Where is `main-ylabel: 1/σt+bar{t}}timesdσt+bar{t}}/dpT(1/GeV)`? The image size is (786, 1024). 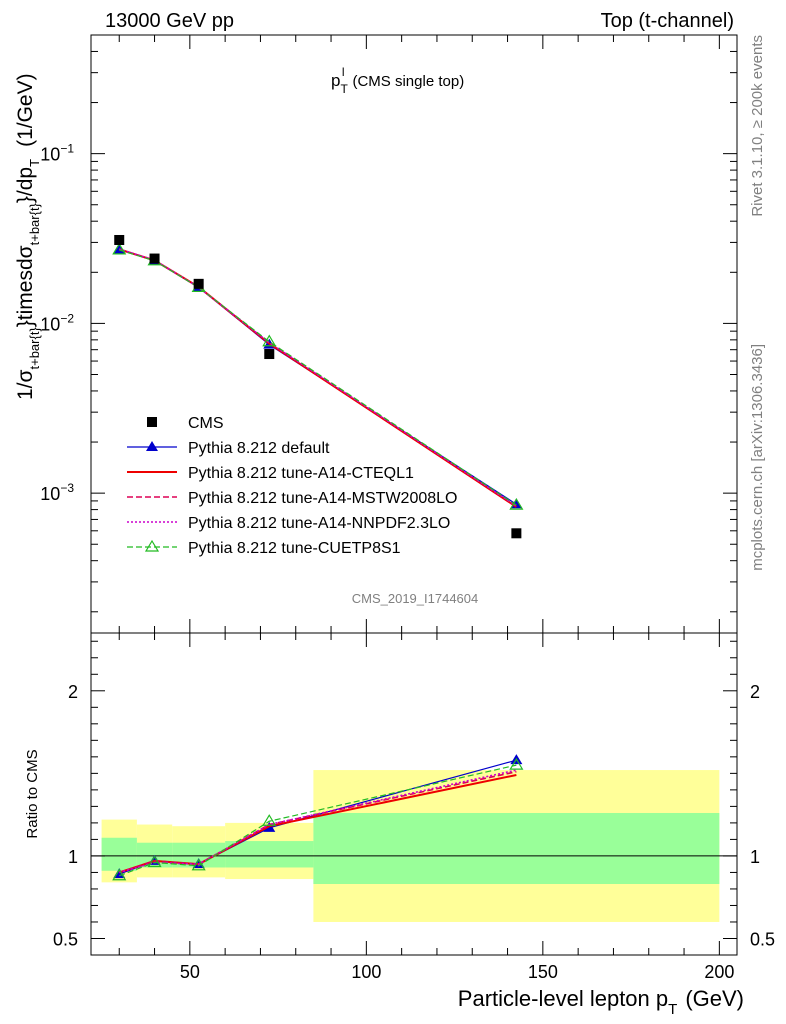 main-ylabel: 1/σt+bar{t}}timesdσt+bar{t}}/dpT(1/GeV) is located at coordinates (28, 236).